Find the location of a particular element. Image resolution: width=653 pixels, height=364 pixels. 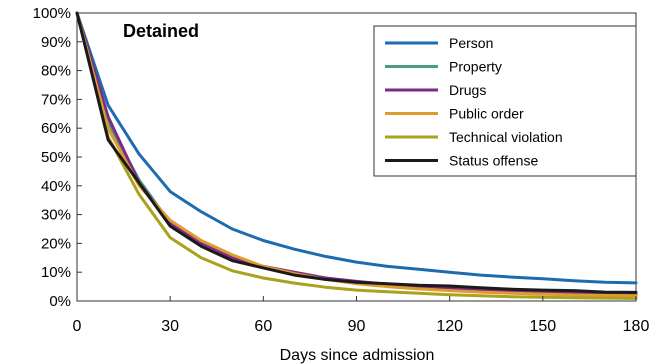

y-tick-label: 50% is located at coordinates (56, 157).